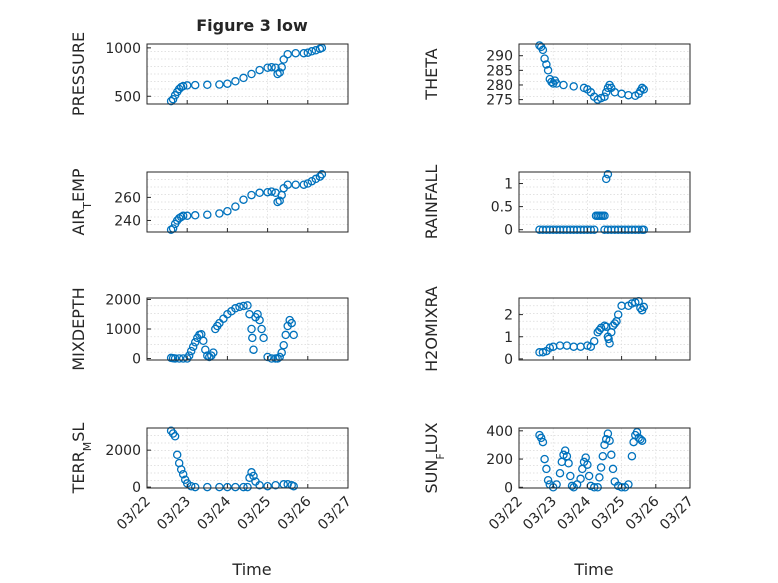  What do you see at coordinates (209, 329) in the screenshot?
I see `panel-5: 0 1000 2000 MIXDEPTH` at bounding box center [209, 329].